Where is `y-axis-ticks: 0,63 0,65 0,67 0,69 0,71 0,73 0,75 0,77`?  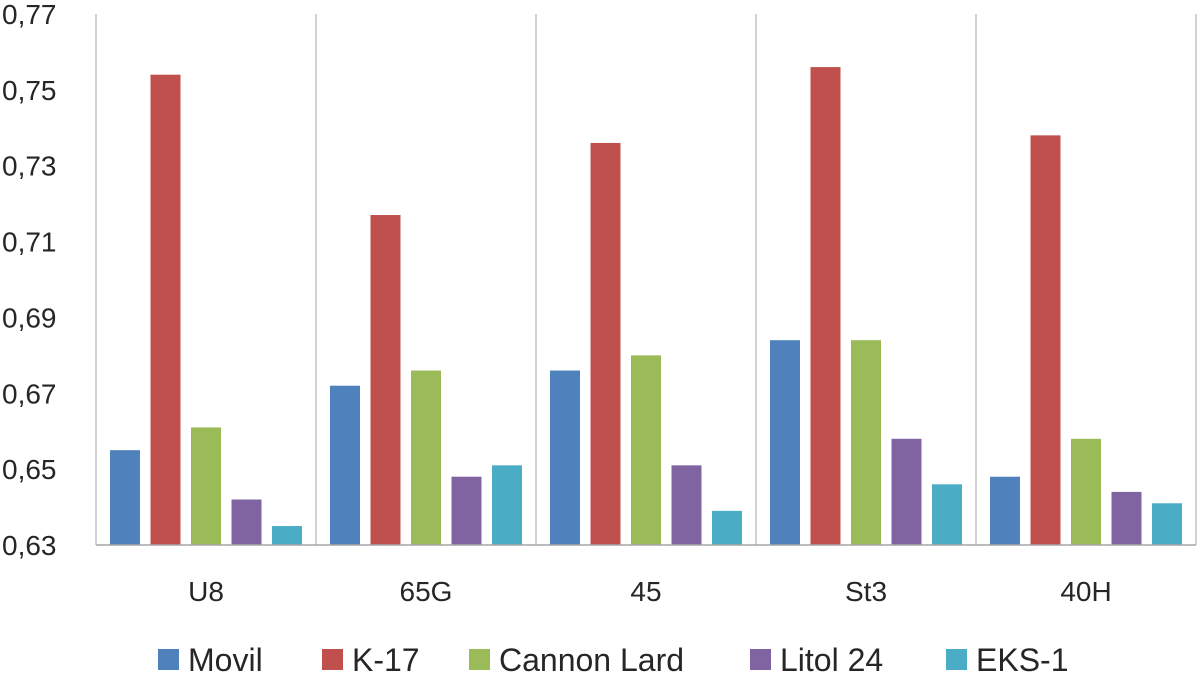
y-axis-ticks: 0,63 0,65 0,67 0,69 0,71 0,73 0,75 0,77 is located at coordinates (29, 280).